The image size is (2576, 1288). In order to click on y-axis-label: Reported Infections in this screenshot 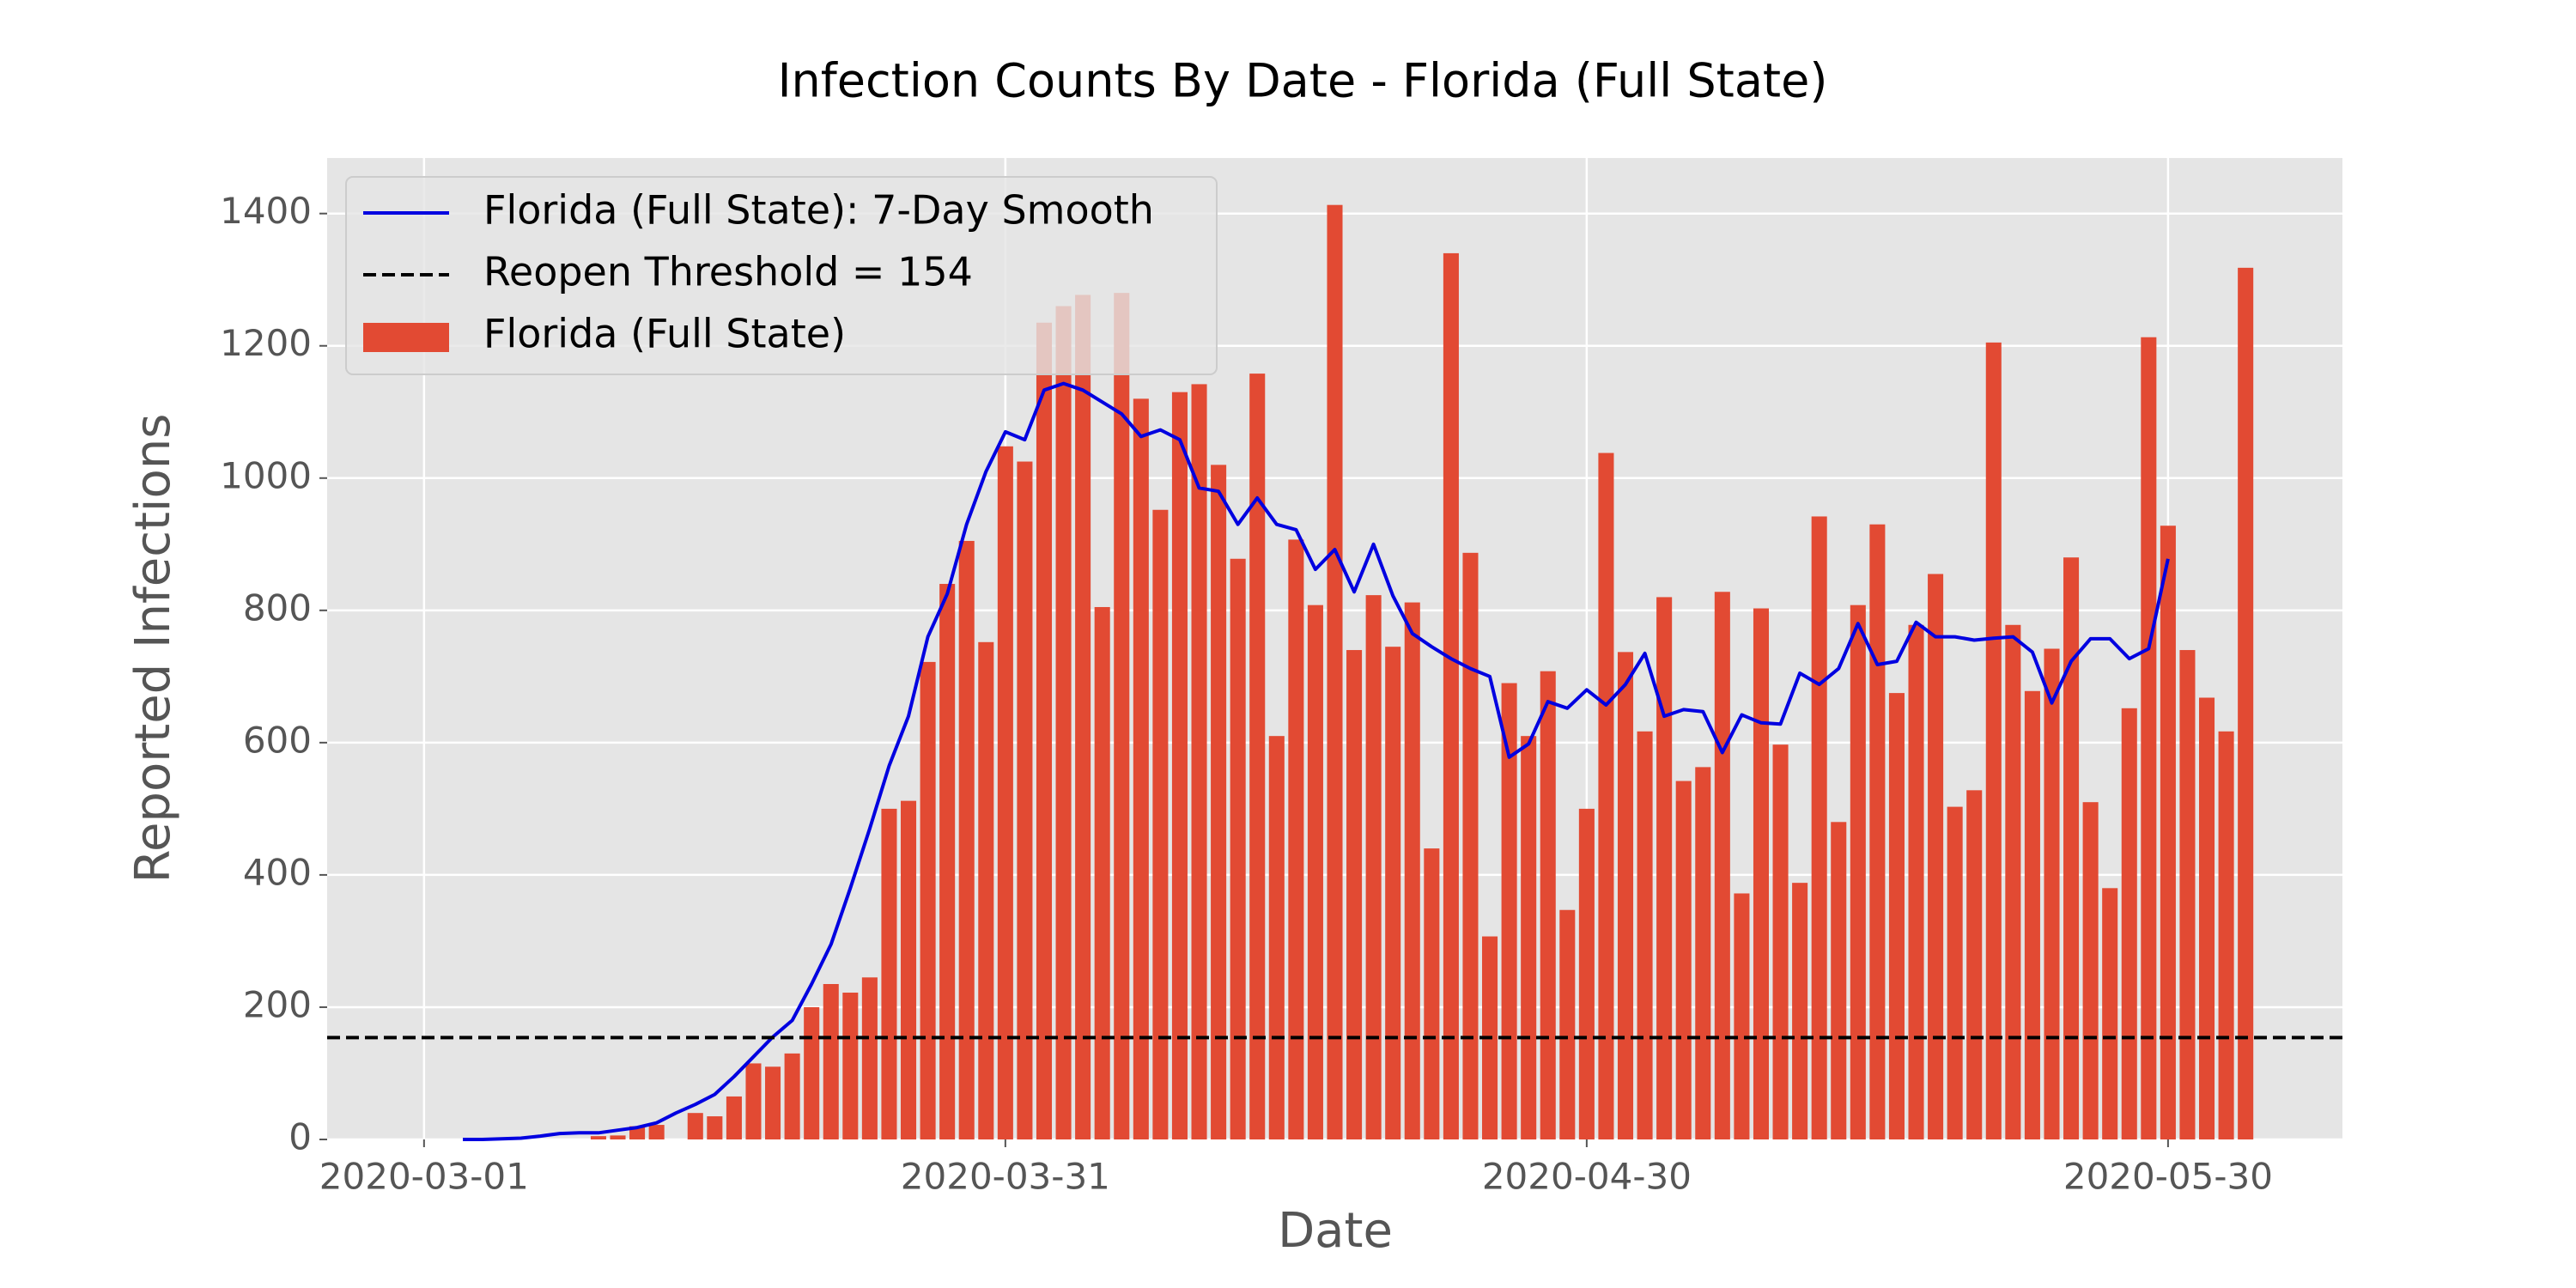, I will do `click(153, 649)`.